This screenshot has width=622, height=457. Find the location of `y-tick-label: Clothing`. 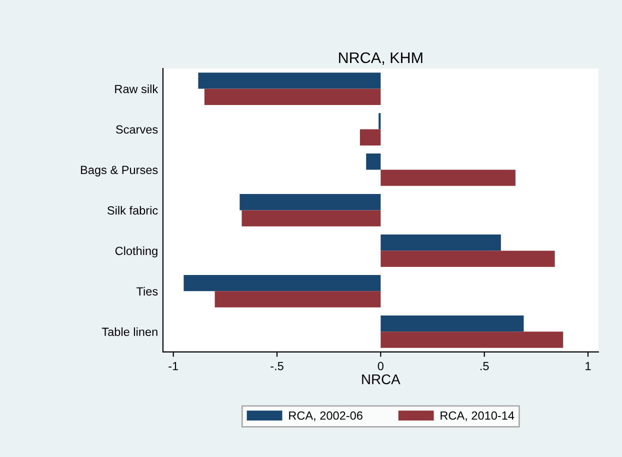

y-tick-label: Clothing is located at coordinates (136, 252).